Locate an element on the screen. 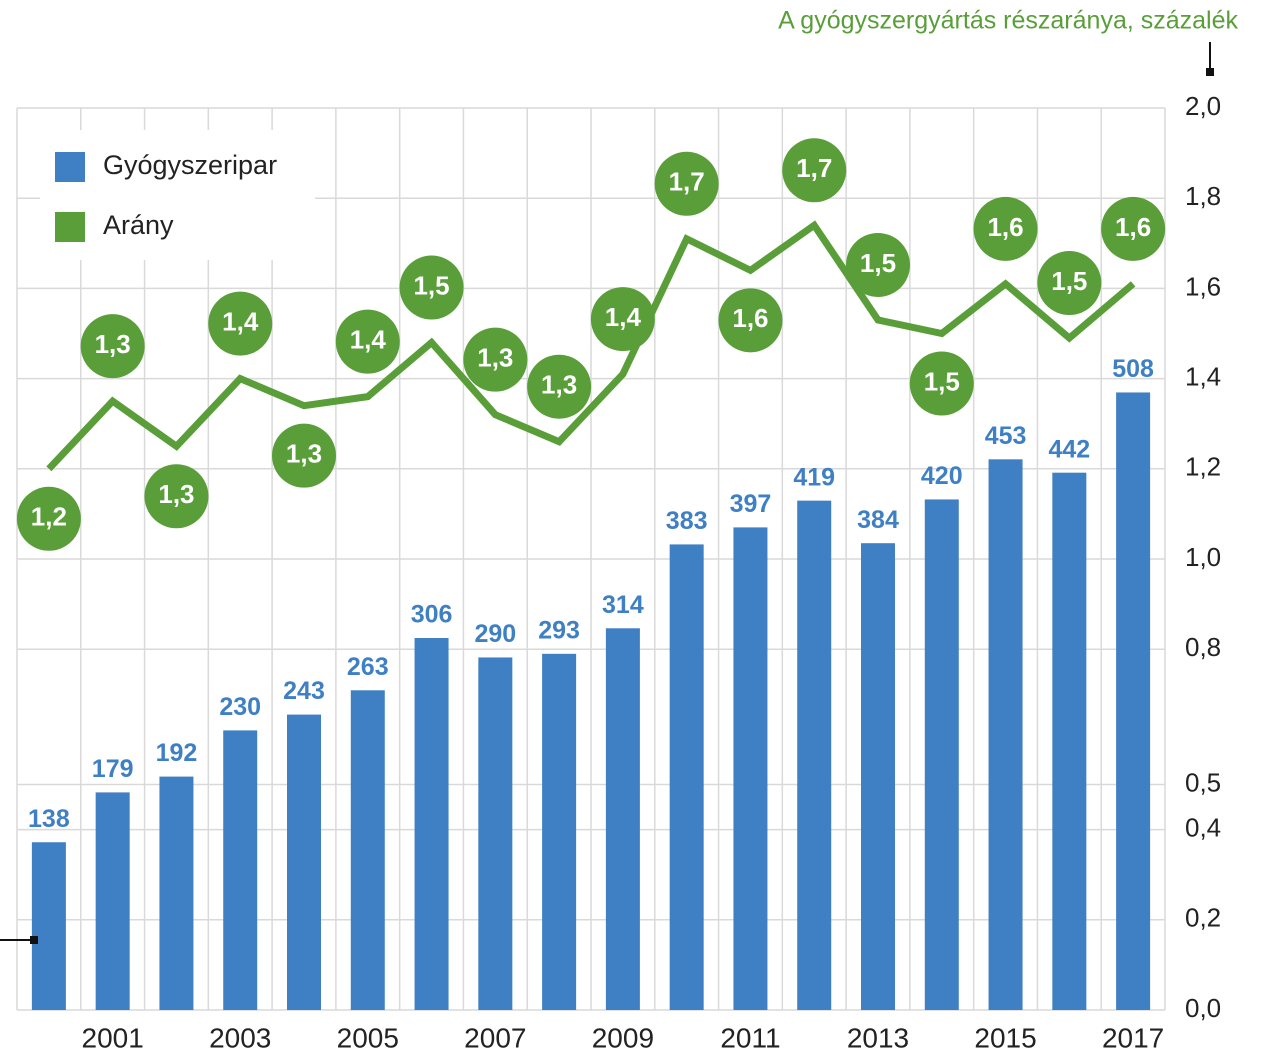 The height and width of the screenshot is (1058, 1270). bar-value-label: 243 is located at coordinates (304, 691).